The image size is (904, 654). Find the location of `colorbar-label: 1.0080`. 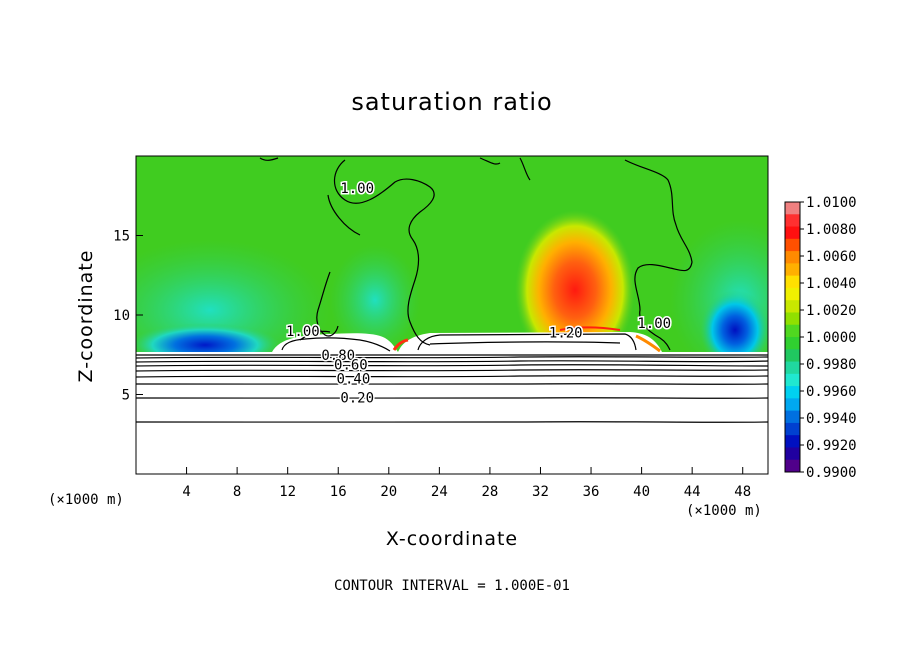

colorbar-label: 1.0080 is located at coordinates (831, 230).